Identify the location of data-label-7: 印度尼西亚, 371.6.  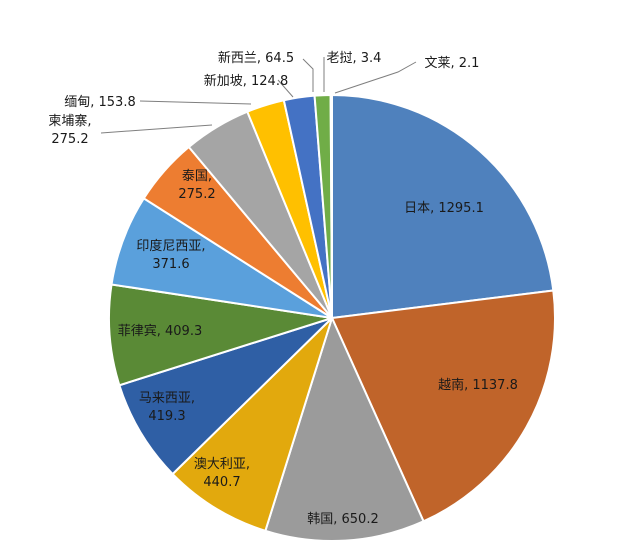
(170, 255).